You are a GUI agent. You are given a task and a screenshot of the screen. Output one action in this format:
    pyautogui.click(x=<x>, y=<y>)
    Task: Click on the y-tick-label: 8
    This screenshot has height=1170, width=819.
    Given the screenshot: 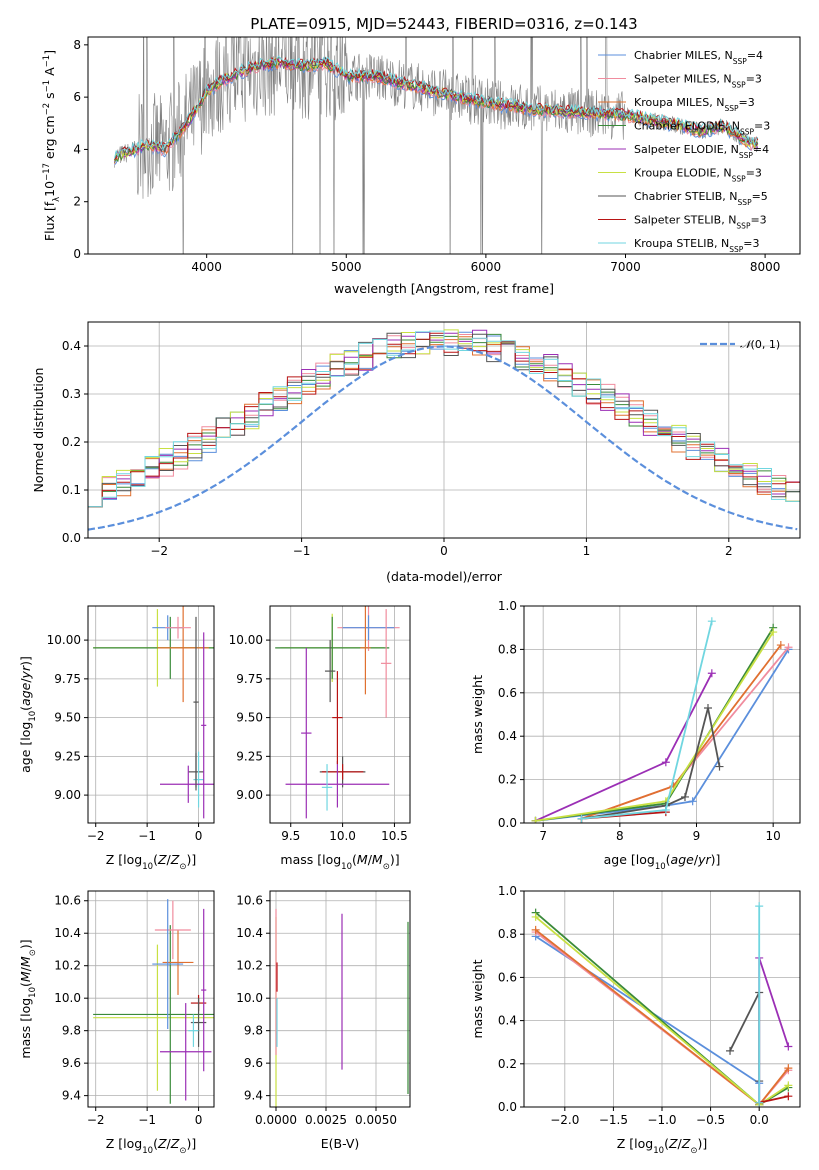 What is the action you would take?
    pyautogui.click(x=77, y=45)
    